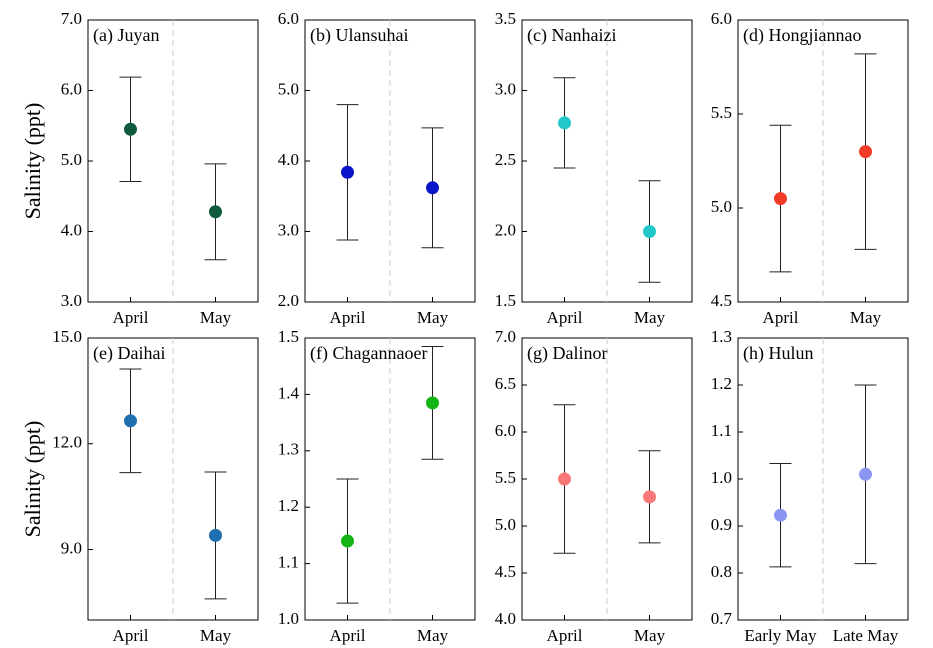 The width and height of the screenshot is (933, 648). Describe the element at coordinates (289, 392) in the screenshot. I see `y-tick-label: 1.4` at that location.